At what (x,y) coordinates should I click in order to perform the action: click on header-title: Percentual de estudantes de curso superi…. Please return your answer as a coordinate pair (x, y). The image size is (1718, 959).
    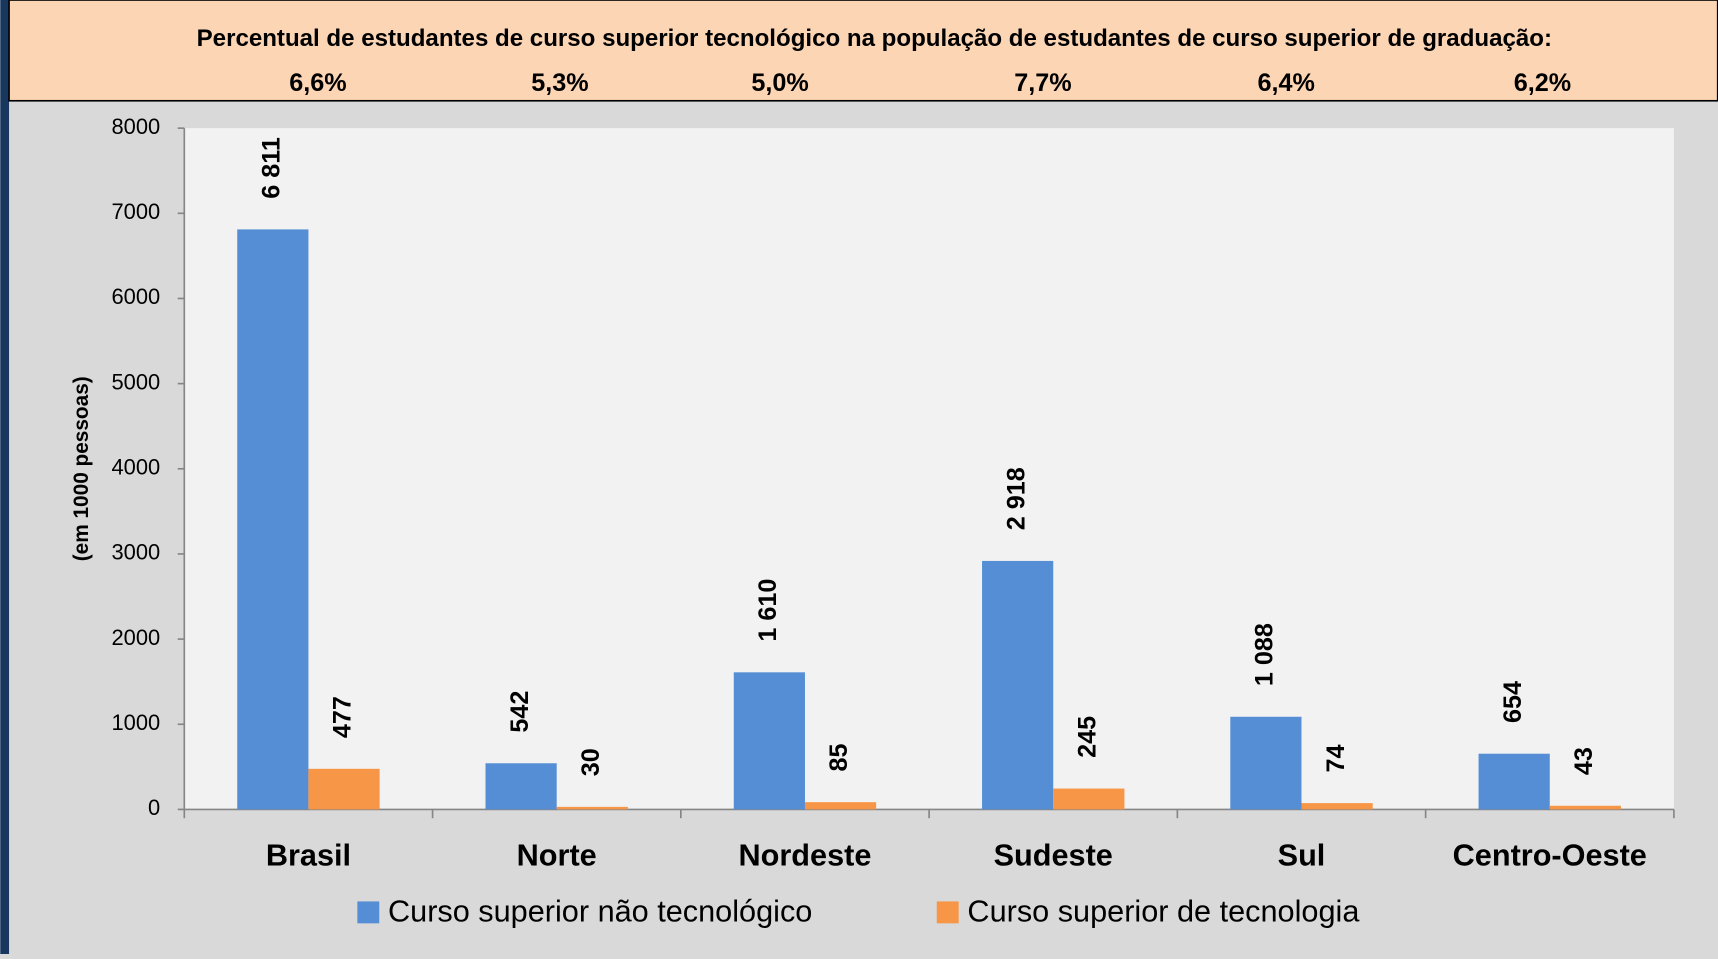
    Looking at the image, I should click on (874, 38).